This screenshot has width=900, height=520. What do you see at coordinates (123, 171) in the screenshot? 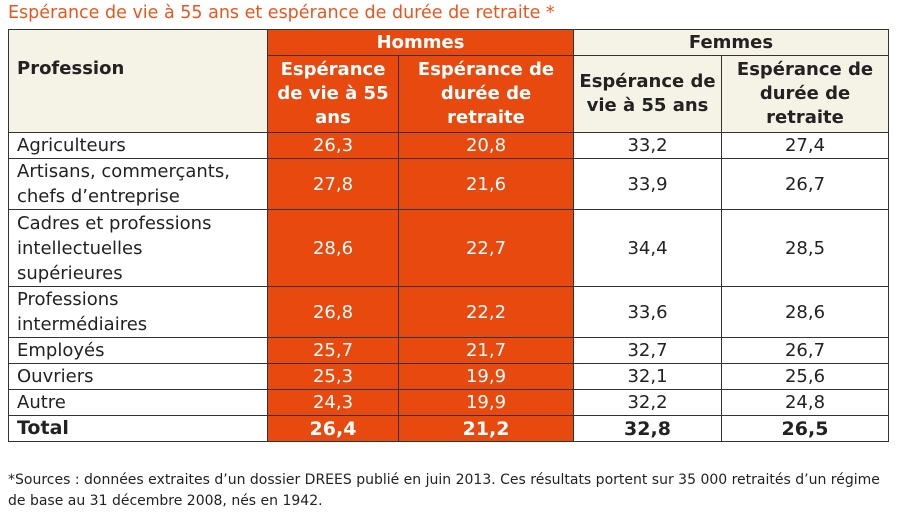
I see `line-text: Artisans, commerçants,` at bounding box center [123, 171].